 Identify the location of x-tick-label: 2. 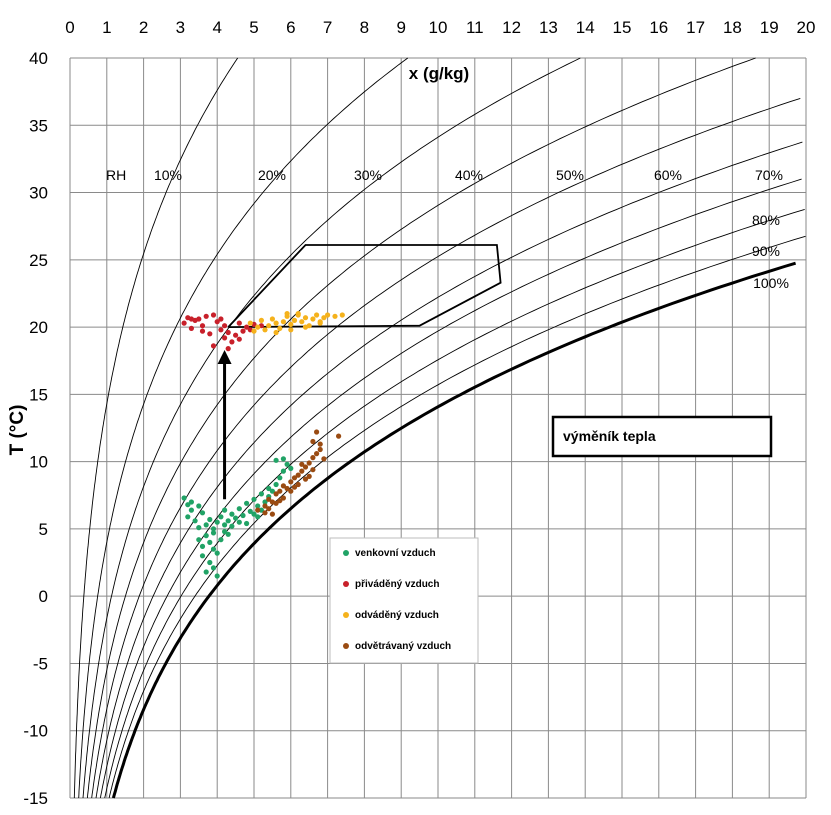
(143, 27).